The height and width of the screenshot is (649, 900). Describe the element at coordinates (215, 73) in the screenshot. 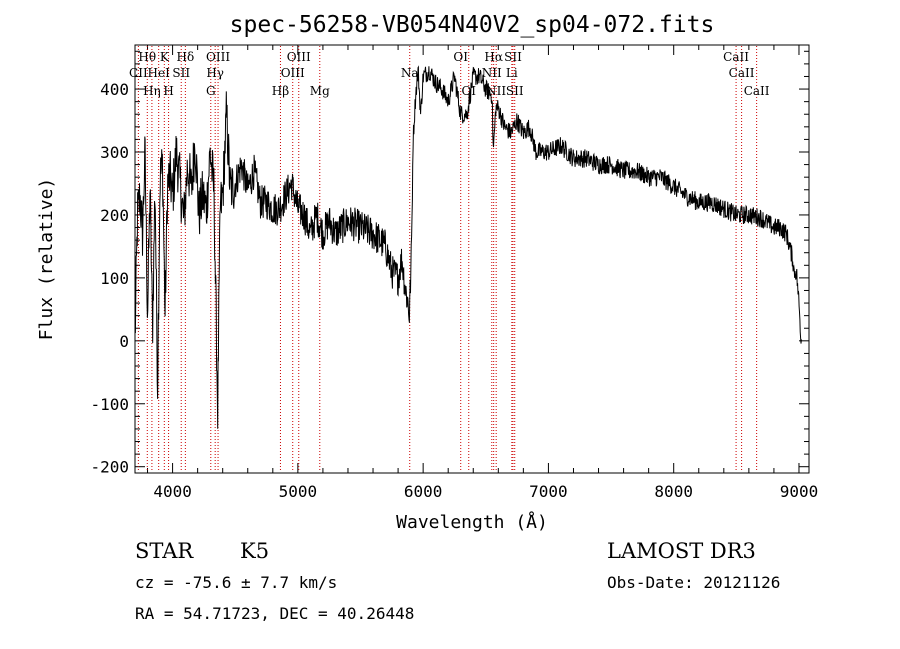

I see `spectral-line-label: Hγ` at that location.